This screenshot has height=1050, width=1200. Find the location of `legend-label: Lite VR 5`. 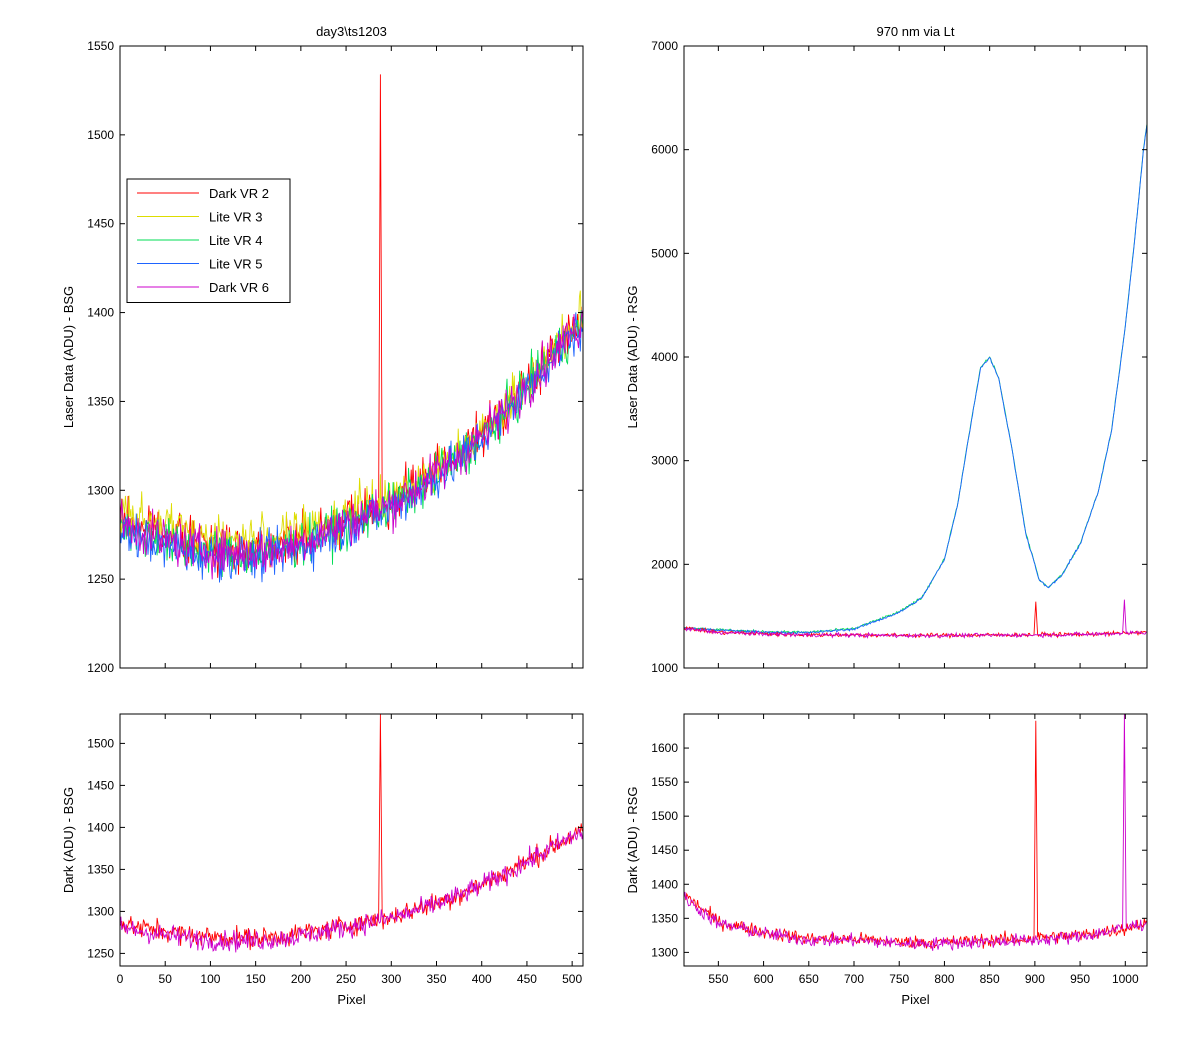

legend-label: Lite VR 5 is located at coordinates (235, 264).